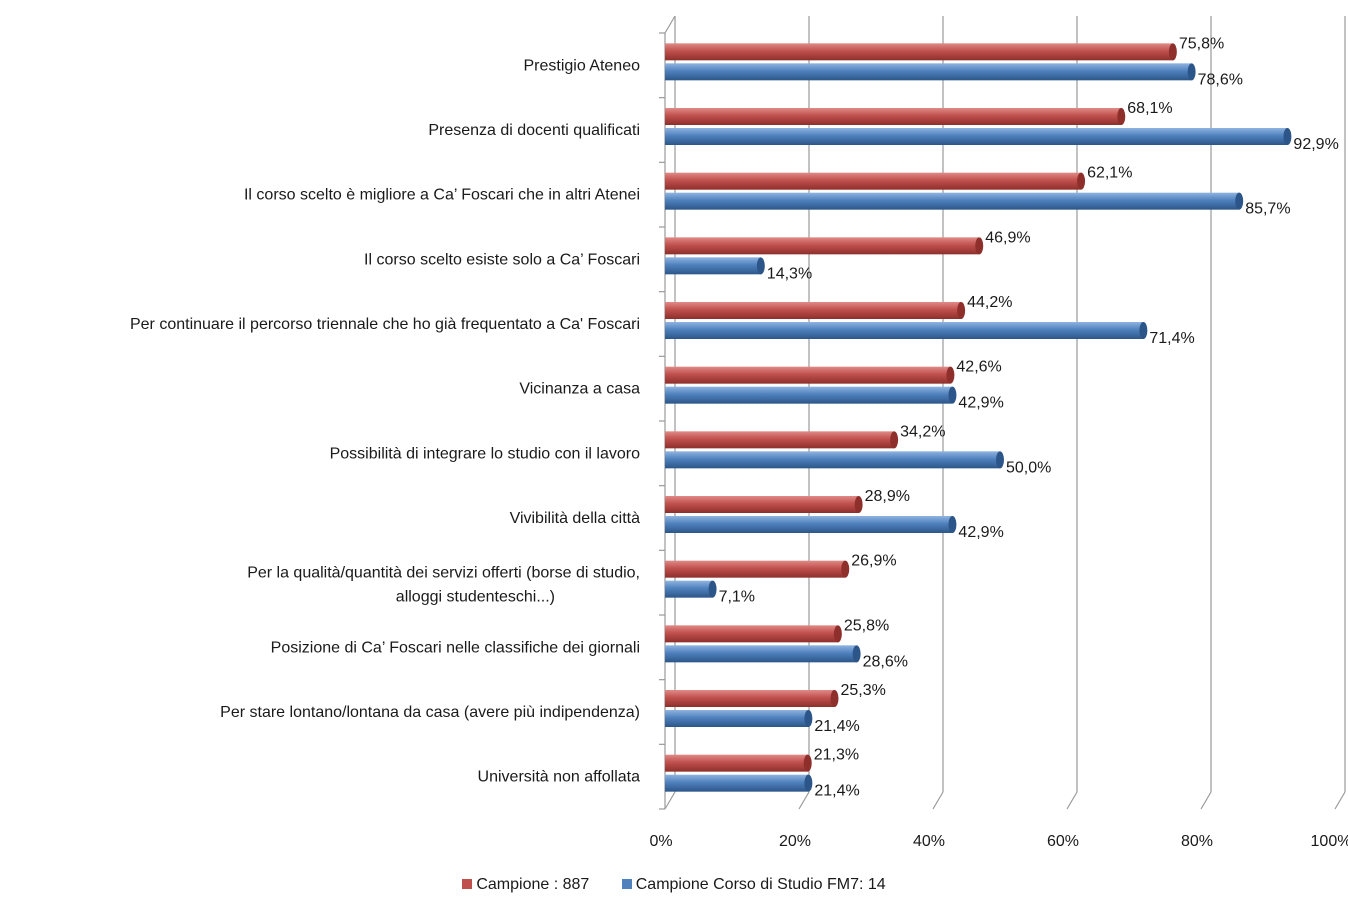 Image resolution: width=1348 pixels, height=900 pixels. I want to click on data-label: 14,3%, so click(789, 273).